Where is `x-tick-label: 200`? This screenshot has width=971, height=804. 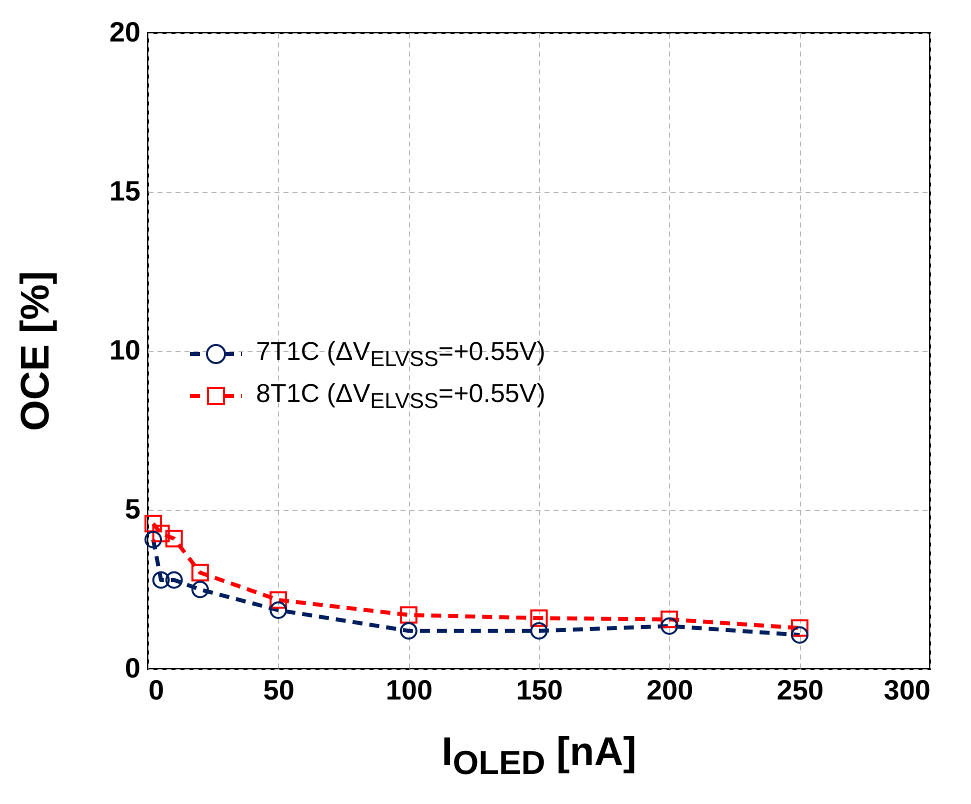
x-tick-label: 200 is located at coordinates (670, 690).